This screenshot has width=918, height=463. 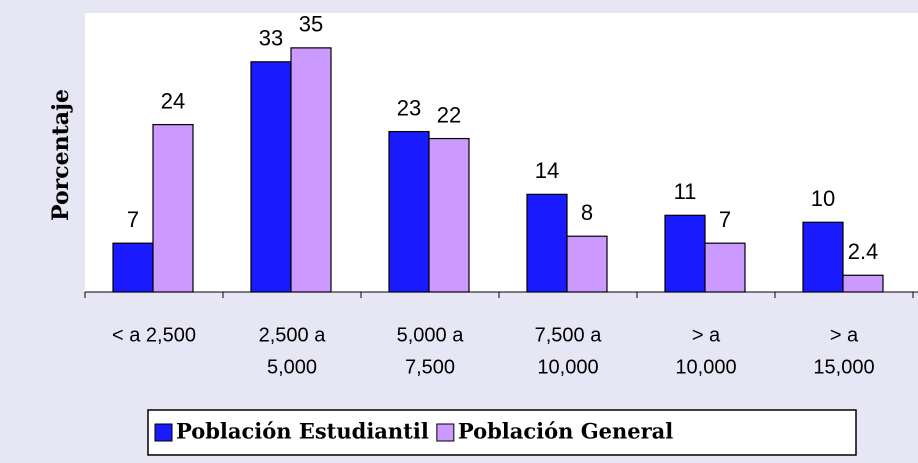 What do you see at coordinates (449, 114) in the screenshot?
I see `data-label: 22` at bounding box center [449, 114].